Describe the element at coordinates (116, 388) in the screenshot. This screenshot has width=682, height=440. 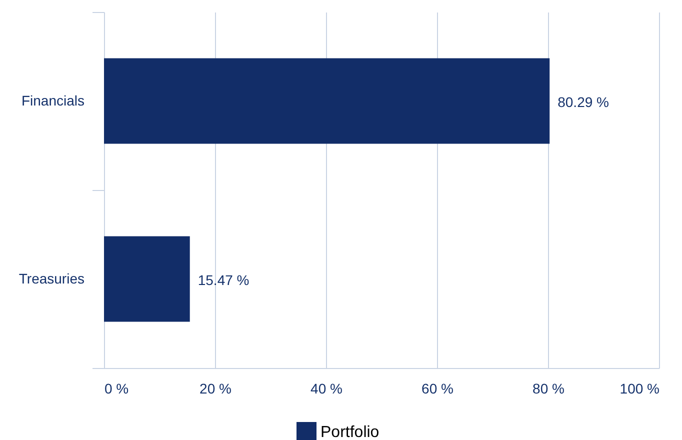
I see `x-tick-label: 0 %` at that location.